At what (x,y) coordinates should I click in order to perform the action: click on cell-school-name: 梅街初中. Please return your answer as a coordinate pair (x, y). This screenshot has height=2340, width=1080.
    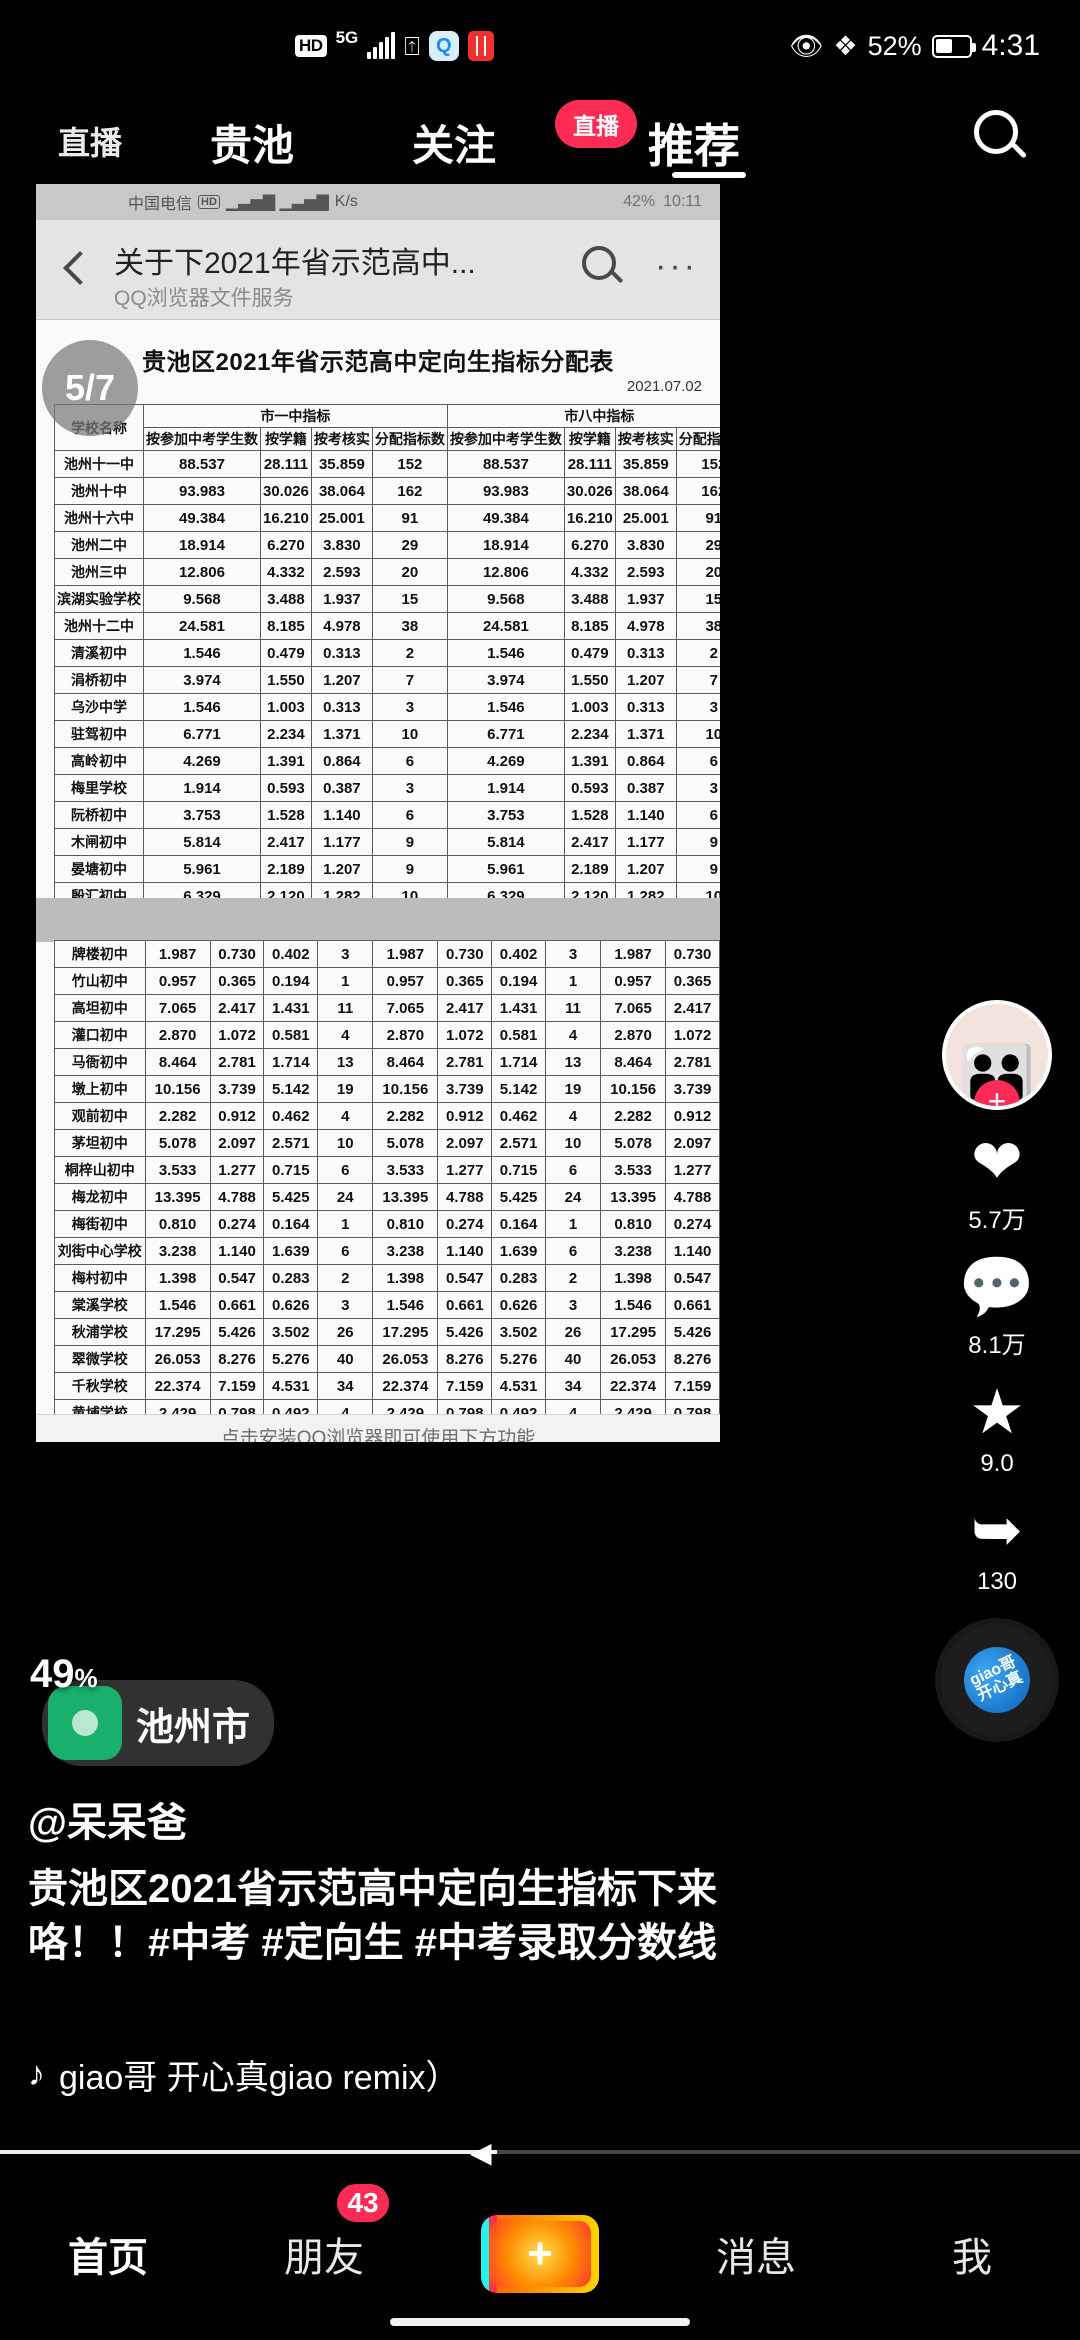
    Looking at the image, I should click on (100, 1224).